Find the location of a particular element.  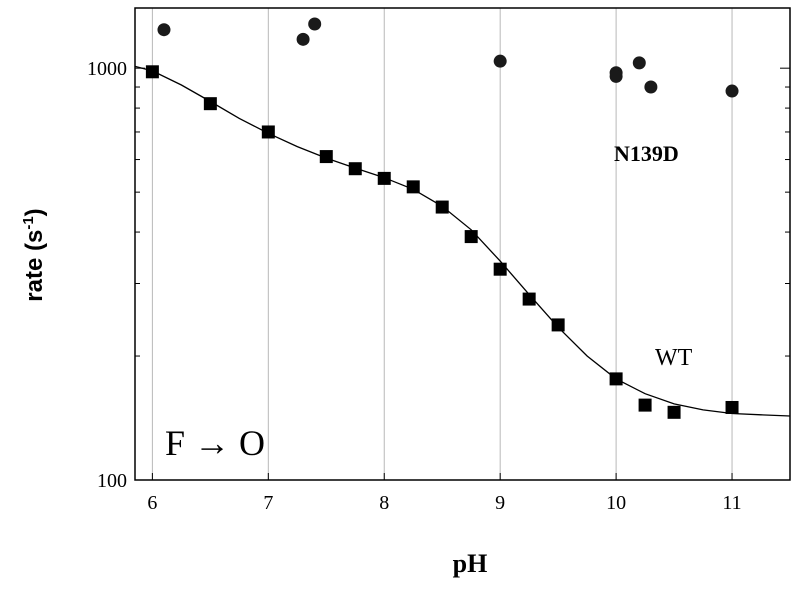

wt-label: WT is located at coordinates (674, 358).